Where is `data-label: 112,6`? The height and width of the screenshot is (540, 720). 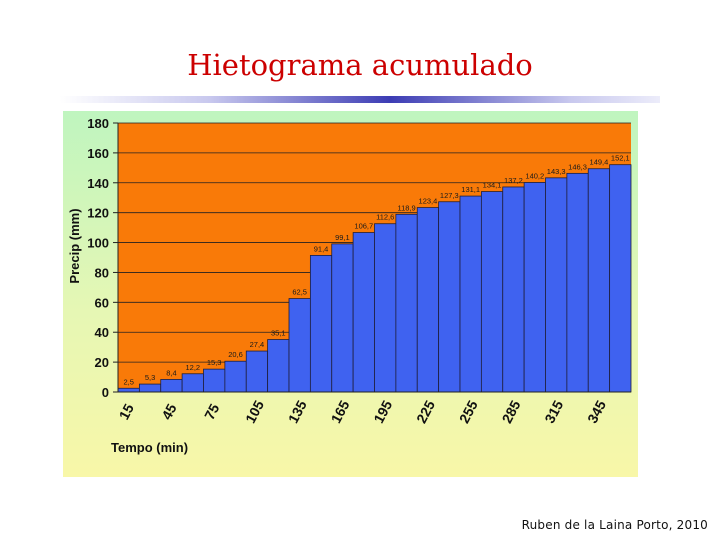 data-label: 112,6 is located at coordinates (385, 217).